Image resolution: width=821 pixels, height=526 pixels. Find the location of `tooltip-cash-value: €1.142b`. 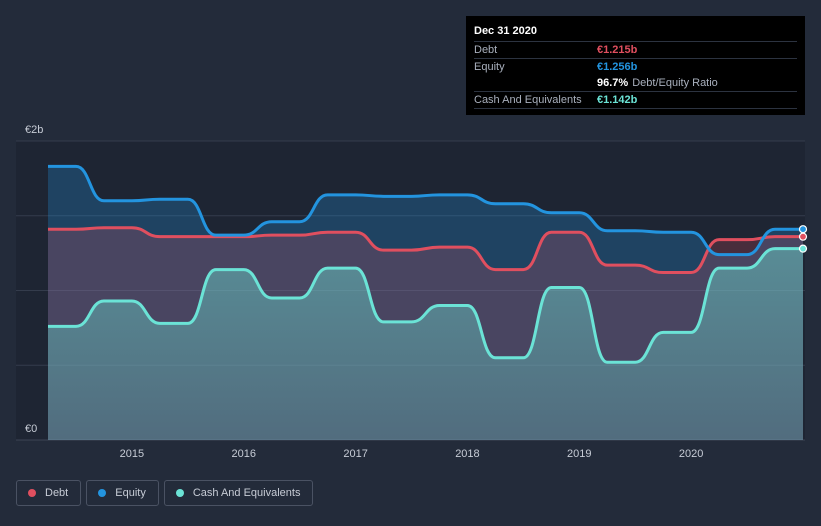

tooltip-cash-value: €1.142b is located at coordinates (617, 100).